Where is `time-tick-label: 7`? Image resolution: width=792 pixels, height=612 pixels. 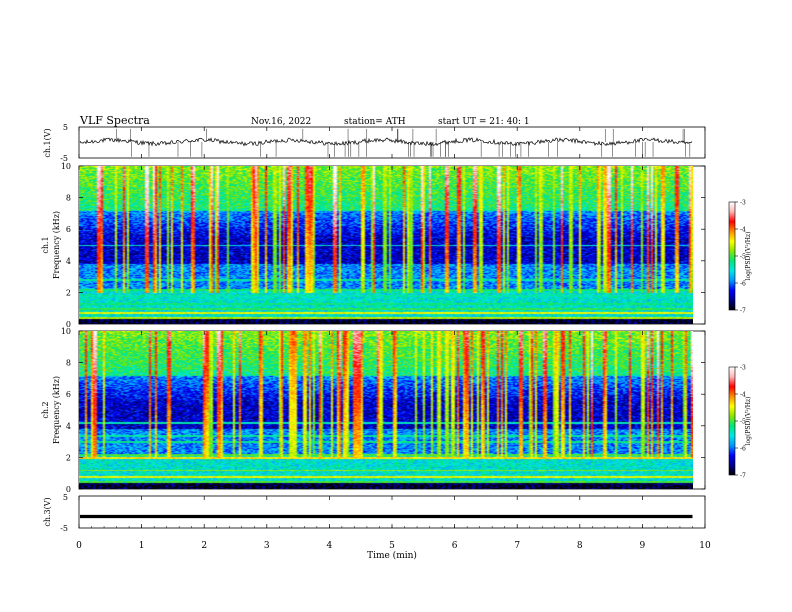
time-tick-label: 7 is located at coordinates (517, 546).